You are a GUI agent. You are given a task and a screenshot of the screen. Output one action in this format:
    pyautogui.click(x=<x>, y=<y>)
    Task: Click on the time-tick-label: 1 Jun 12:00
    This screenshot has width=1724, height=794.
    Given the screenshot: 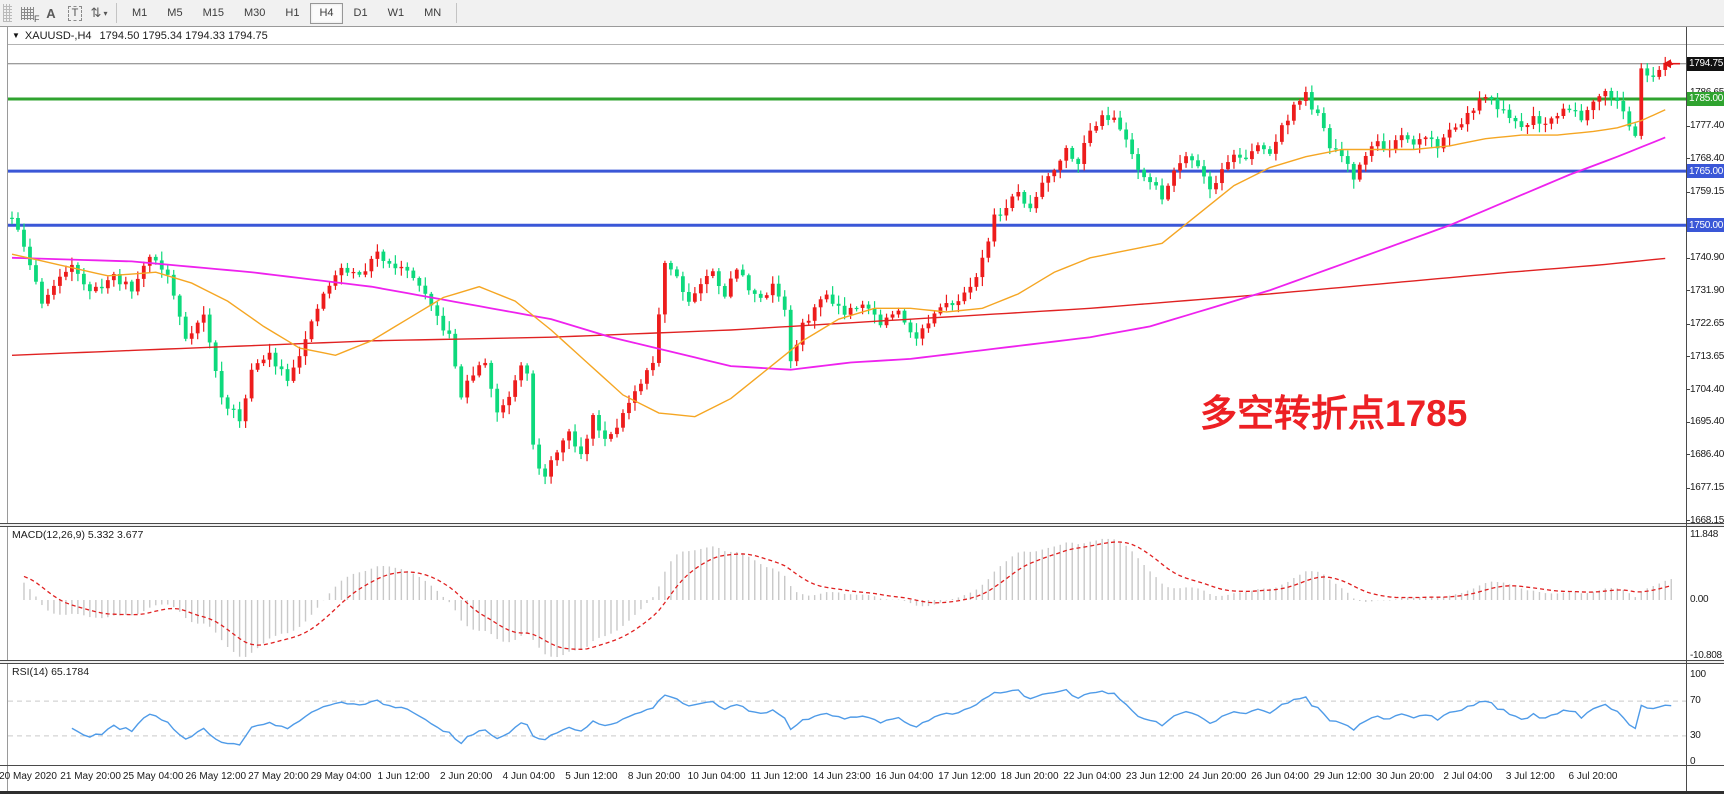 What is the action you would take?
    pyautogui.click(x=403, y=776)
    